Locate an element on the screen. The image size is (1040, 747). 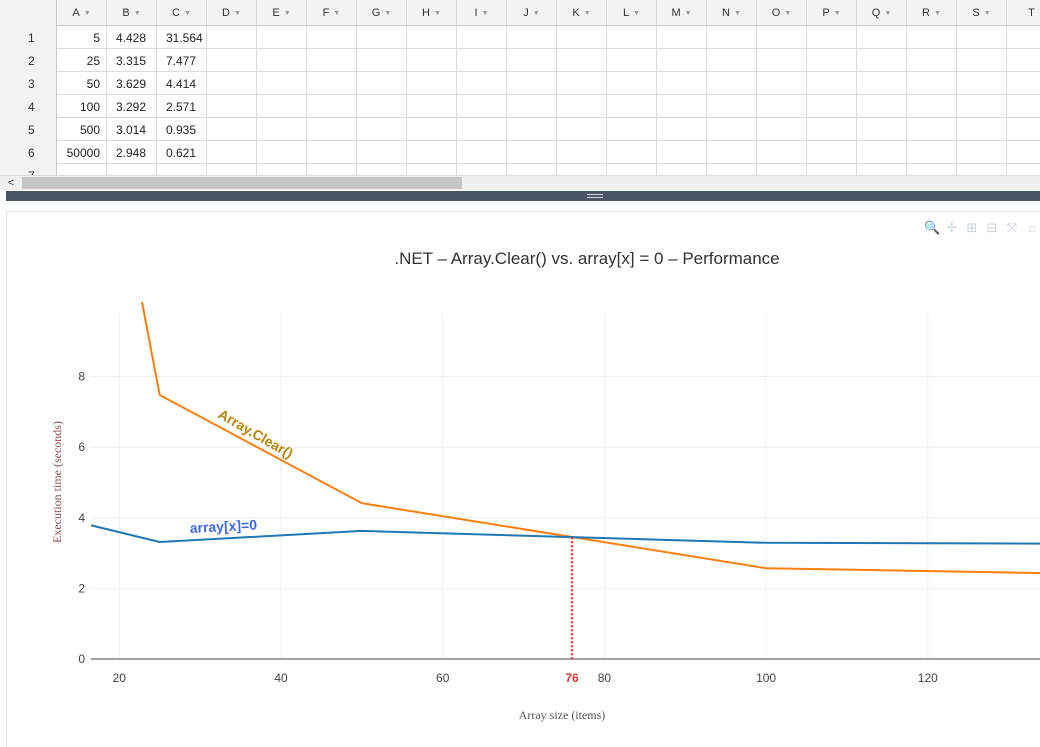
column-header-p: P ▼ is located at coordinates (832, 13).